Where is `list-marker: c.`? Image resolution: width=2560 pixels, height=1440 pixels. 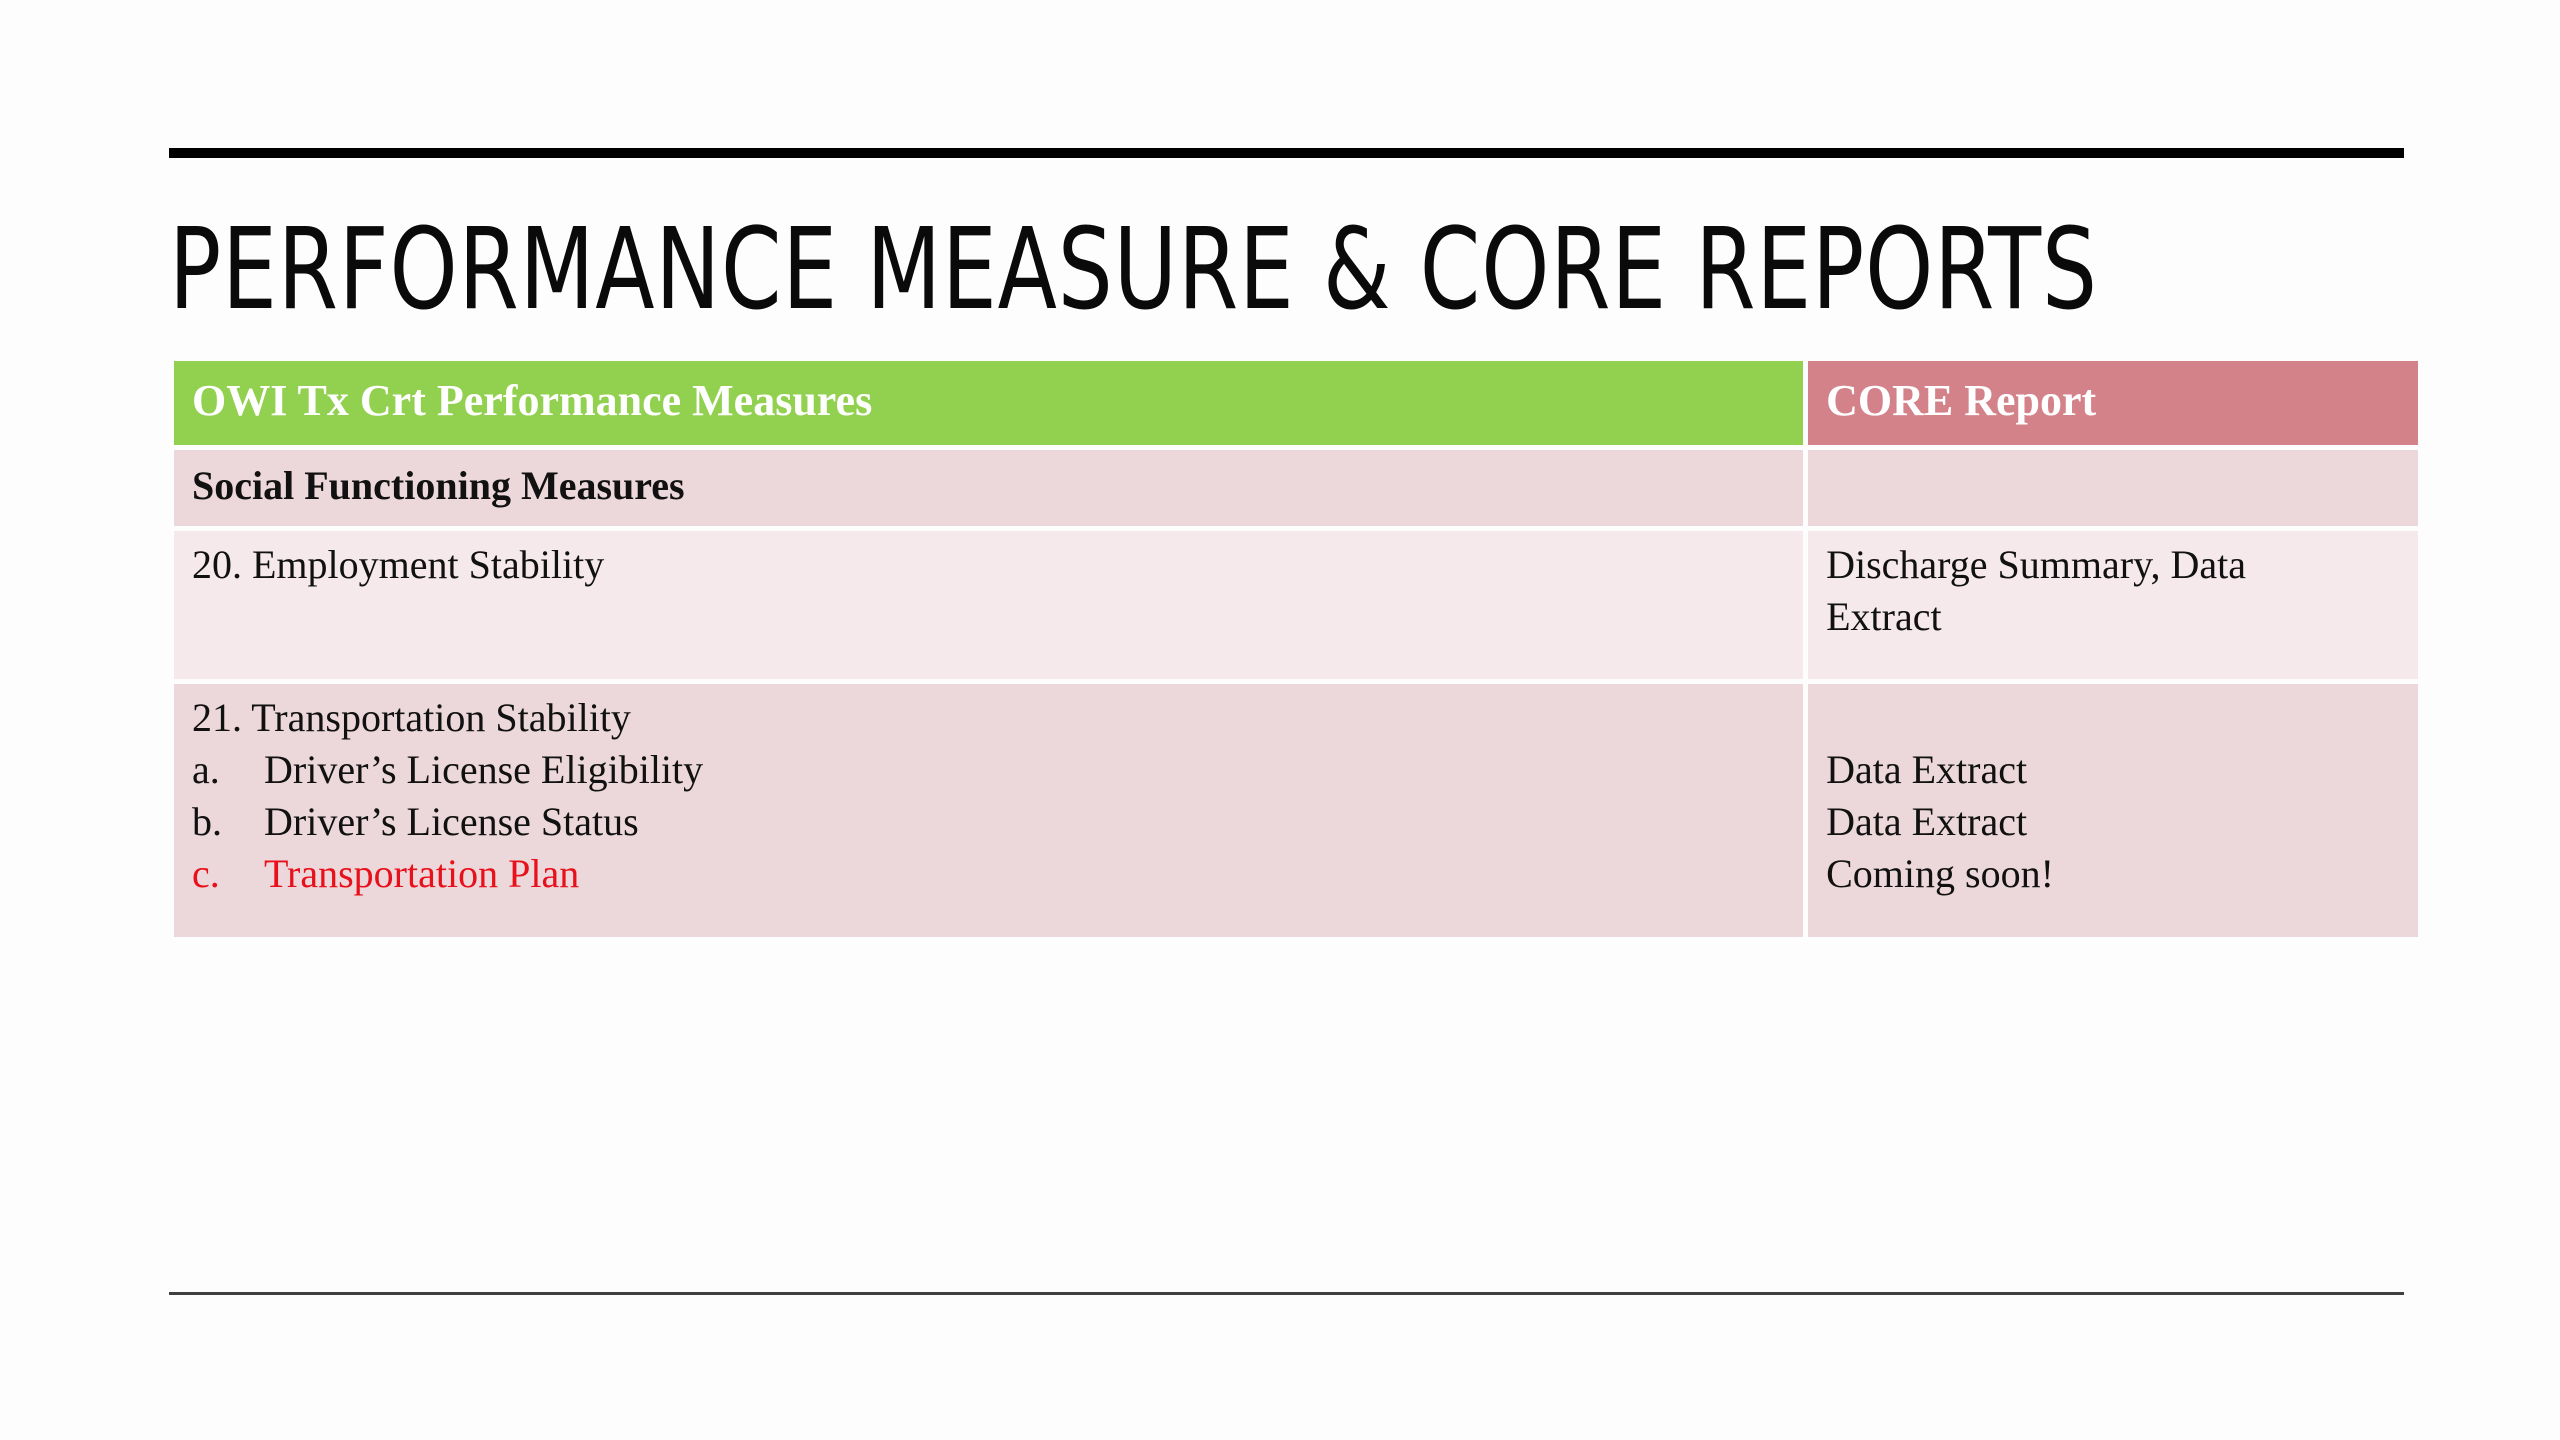
list-marker: c. is located at coordinates (206, 873).